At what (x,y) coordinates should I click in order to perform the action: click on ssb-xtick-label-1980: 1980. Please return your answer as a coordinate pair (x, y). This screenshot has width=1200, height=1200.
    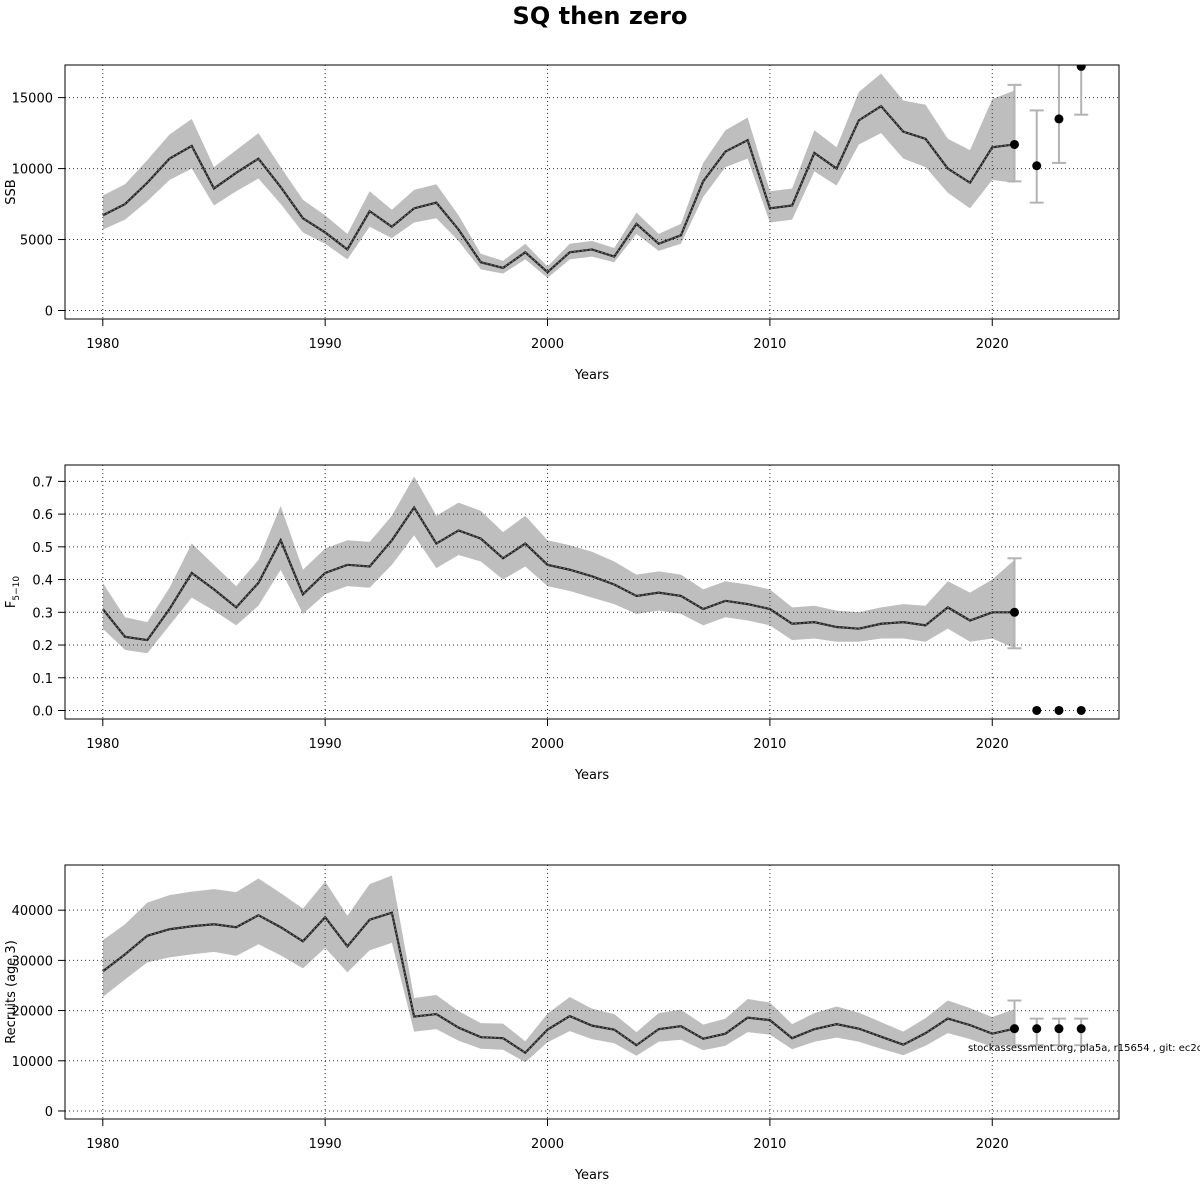
    Looking at the image, I should click on (102, 344).